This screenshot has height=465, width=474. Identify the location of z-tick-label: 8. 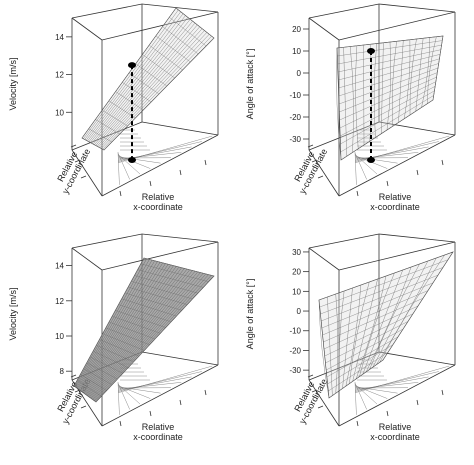
(62, 371).